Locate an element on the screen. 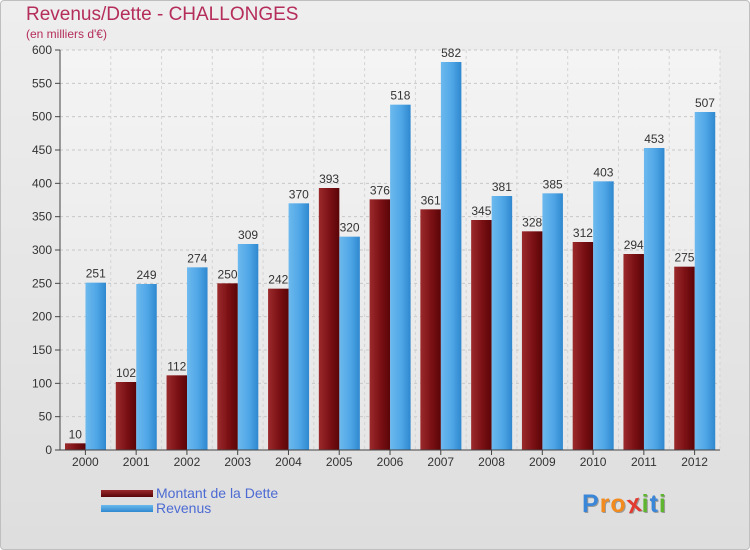 Image resolution: width=750 pixels, height=550 pixels. data-label-revenue-2003: 309 is located at coordinates (248, 235).